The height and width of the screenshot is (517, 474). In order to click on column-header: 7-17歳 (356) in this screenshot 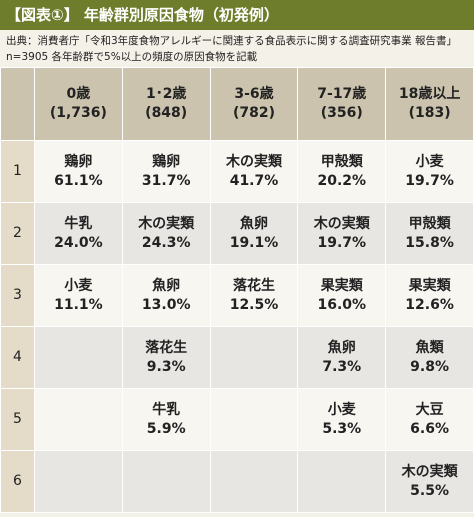, I will do `click(342, 104)`.